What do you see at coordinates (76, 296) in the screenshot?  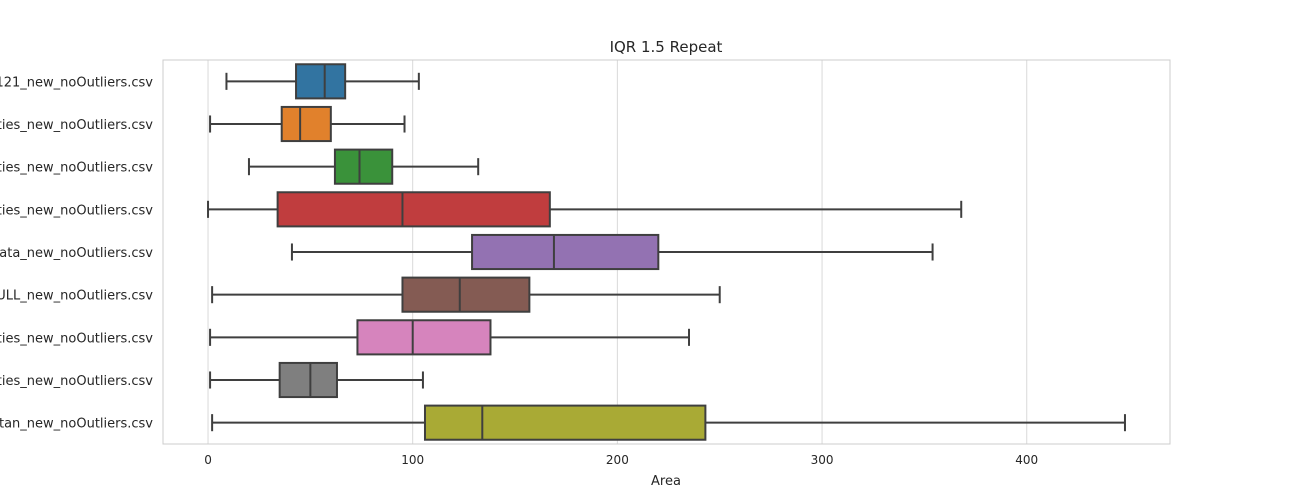 I see `y-tick-label: ULL_new_noOutliers.csv` at bounding box center [76, 296].